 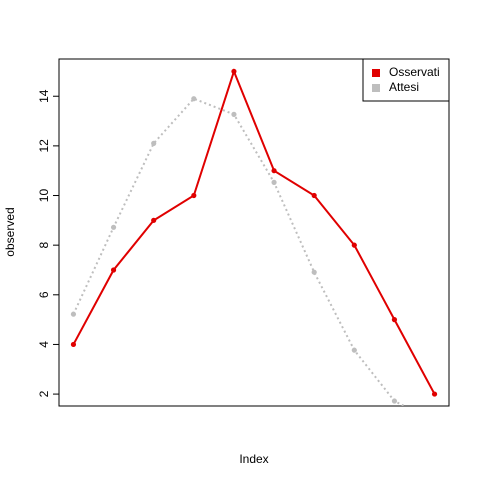 I want to click on legend-label: Osservati, so click(x=414, y=72).